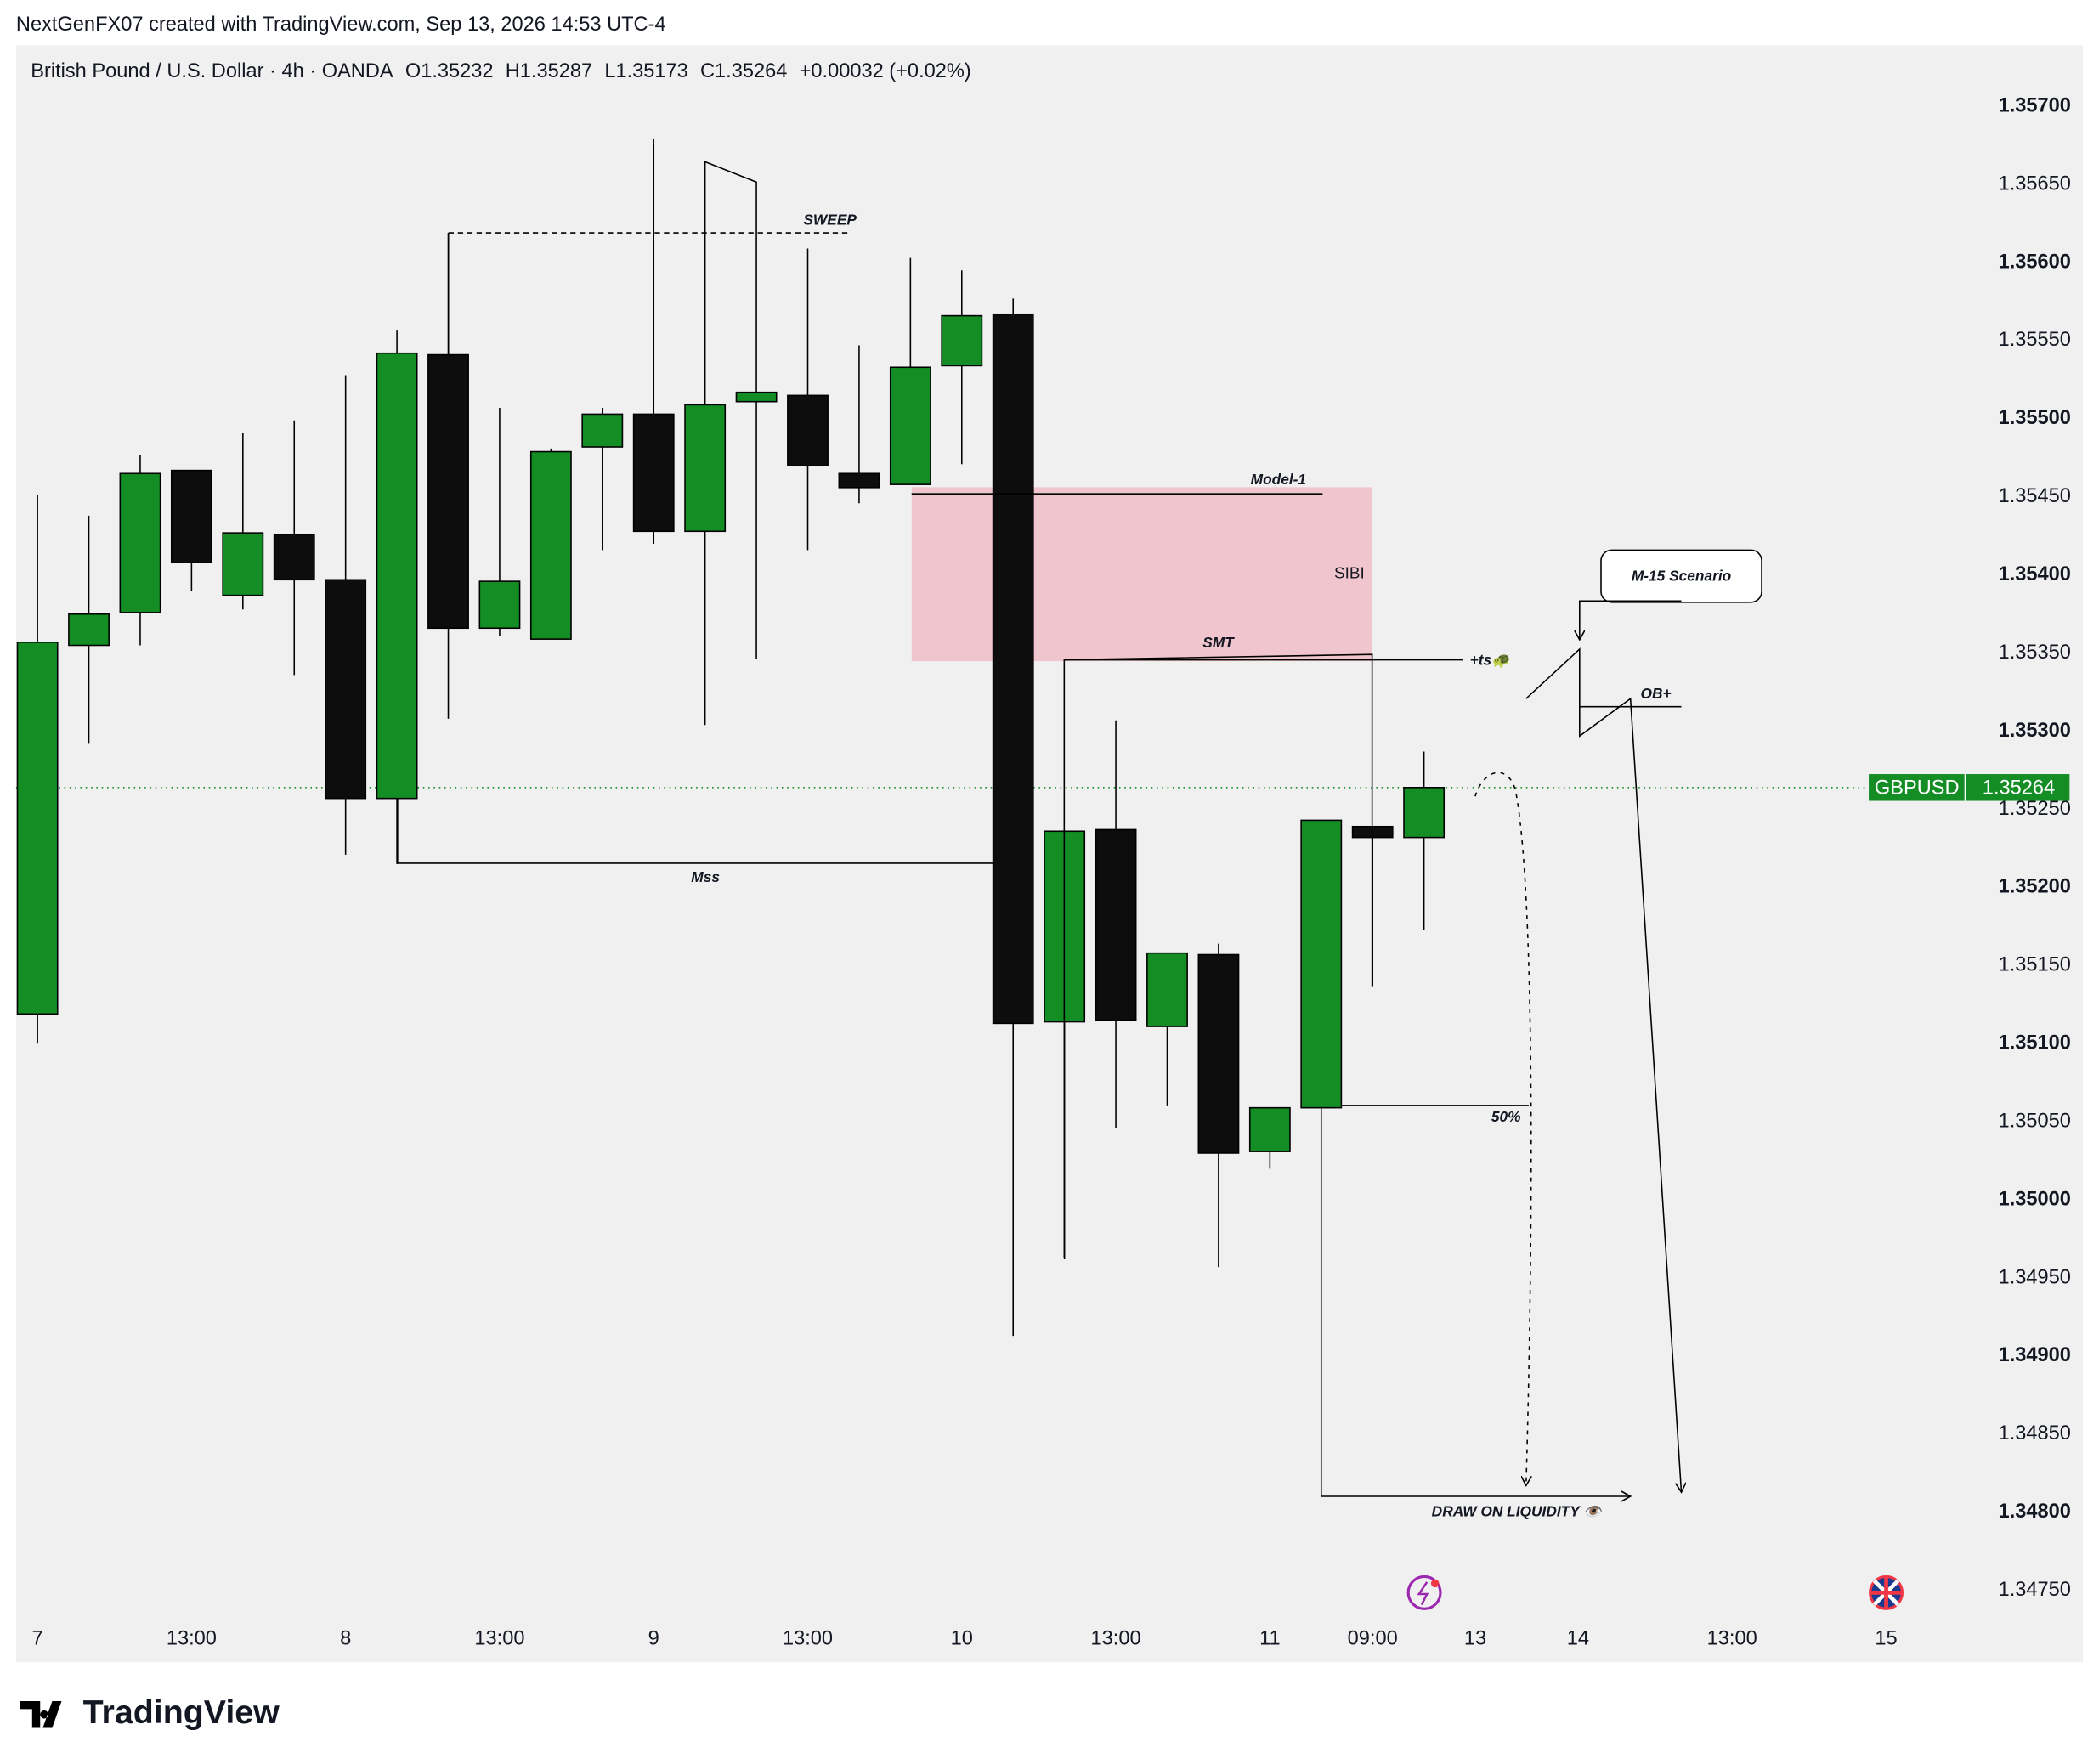 This screenshot has width=2099, height=1764. I want to click on last-price-box, so click(1970, 787).